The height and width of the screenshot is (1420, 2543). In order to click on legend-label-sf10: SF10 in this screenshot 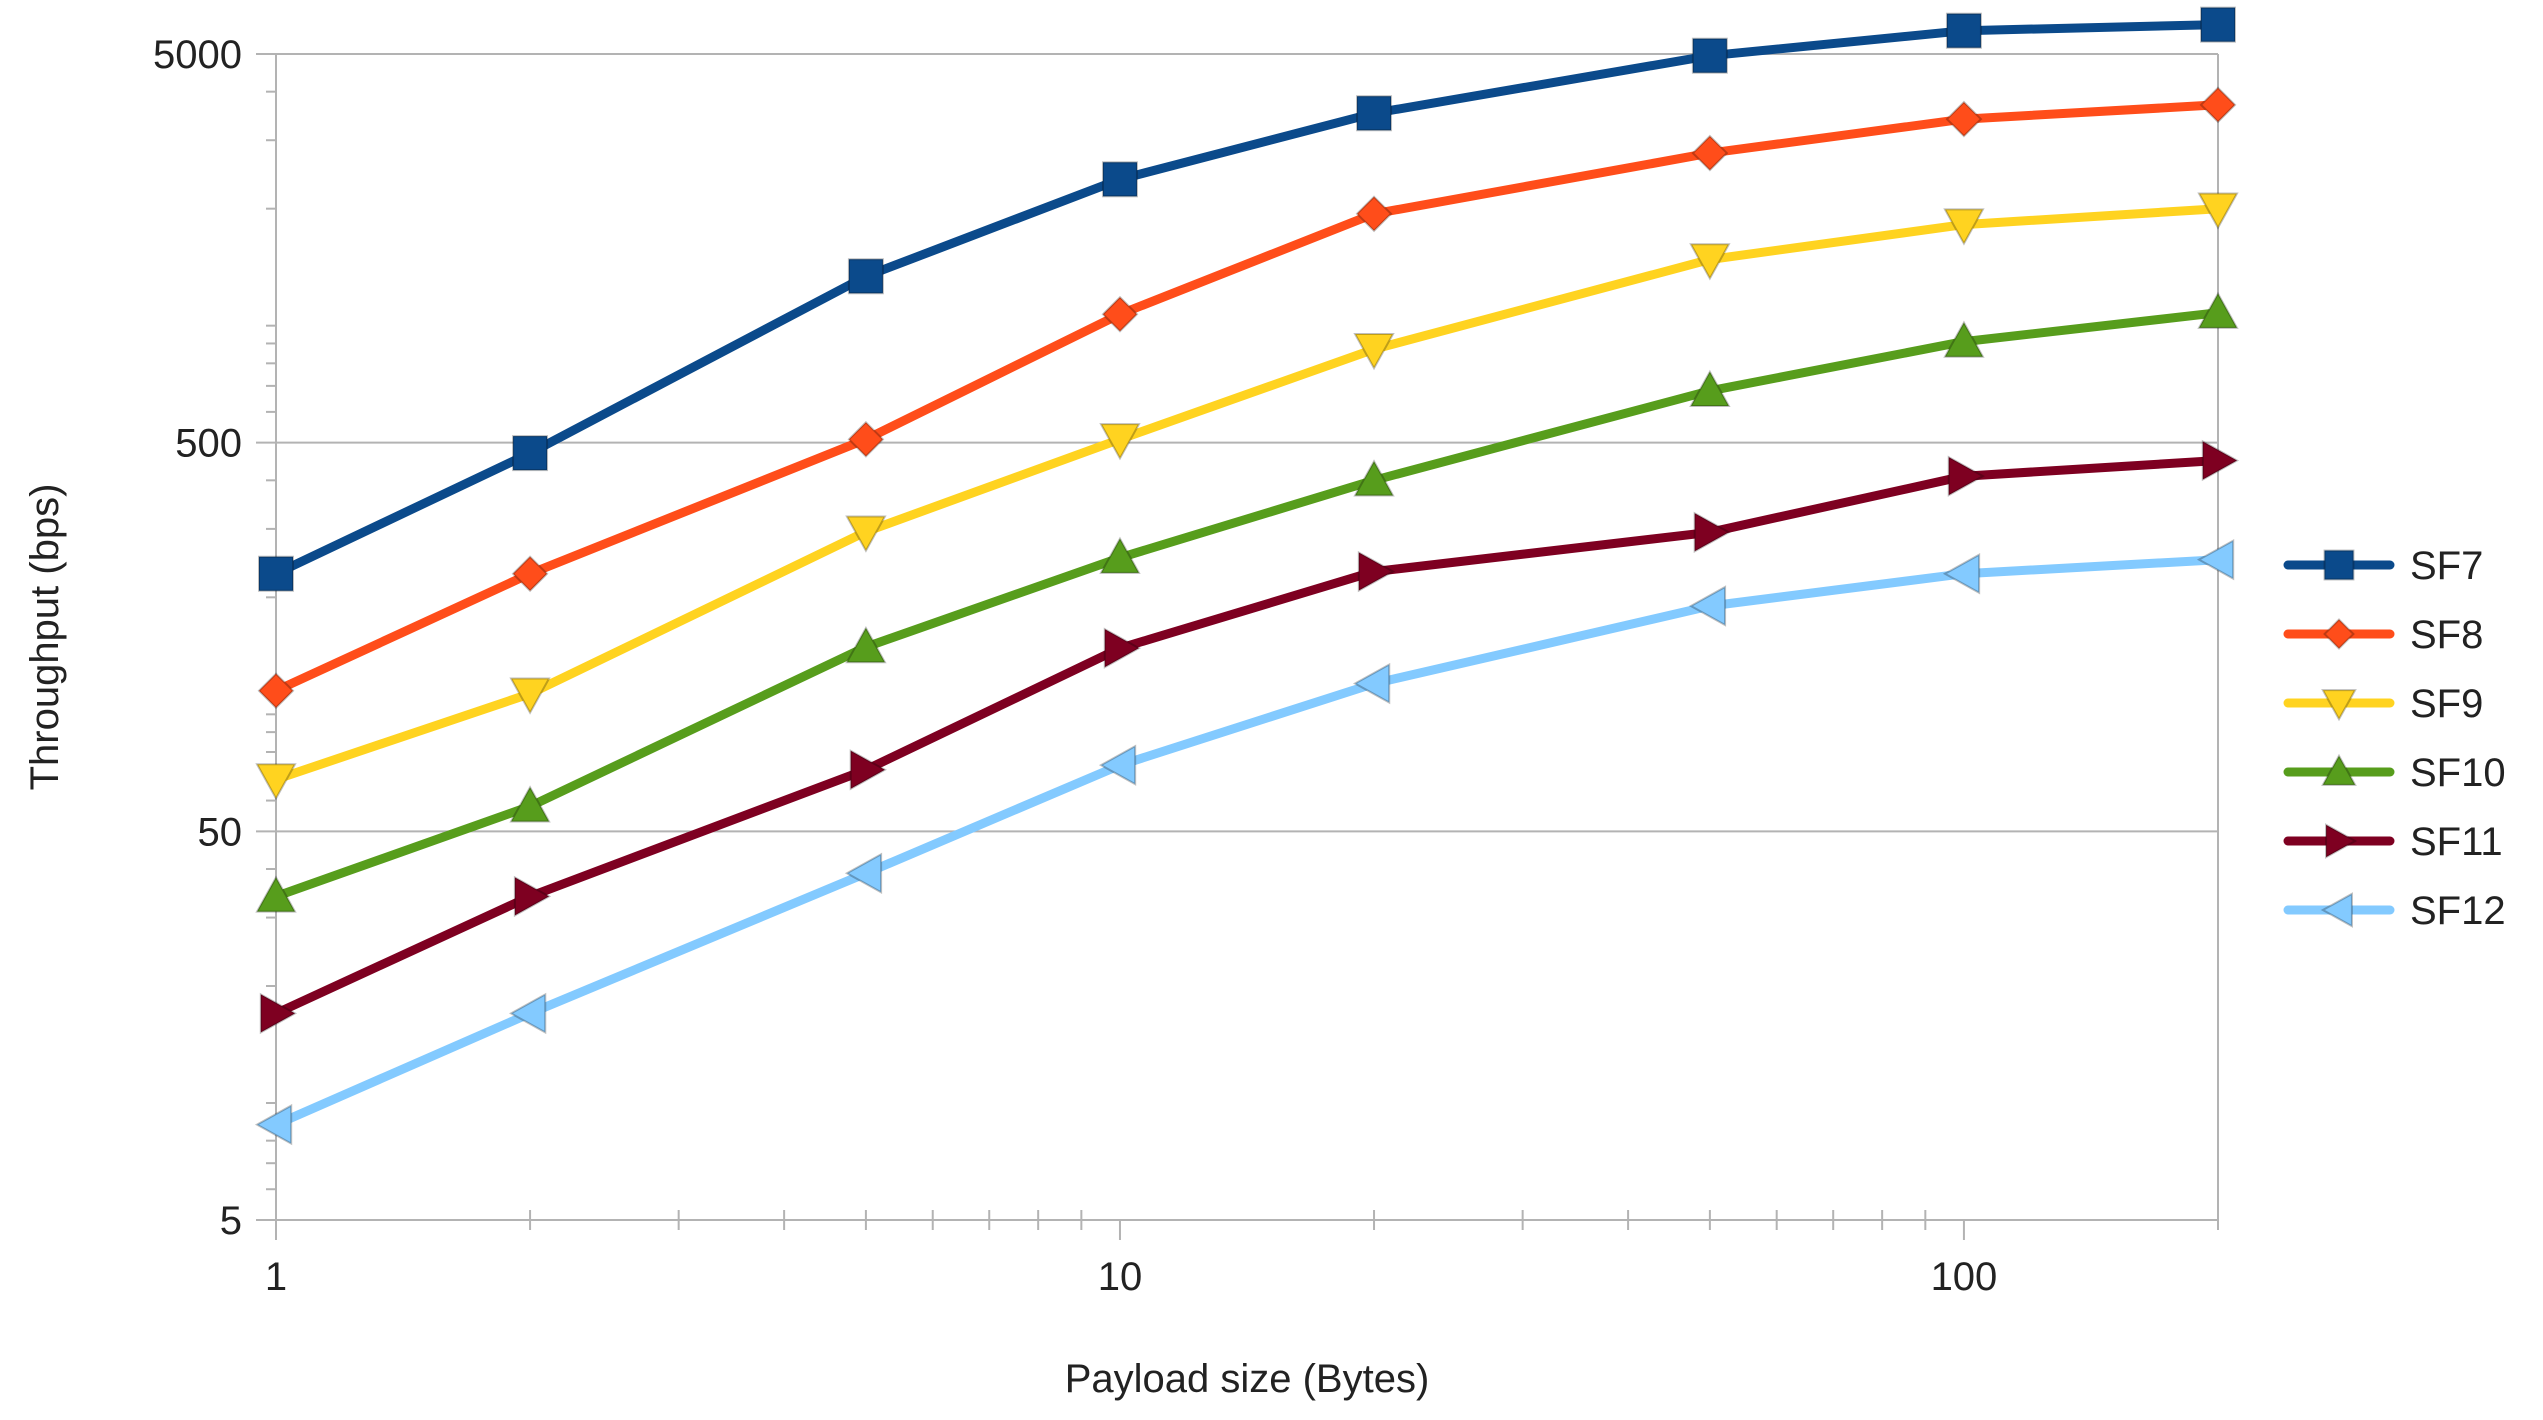, I will do `click(2458, 773)`.